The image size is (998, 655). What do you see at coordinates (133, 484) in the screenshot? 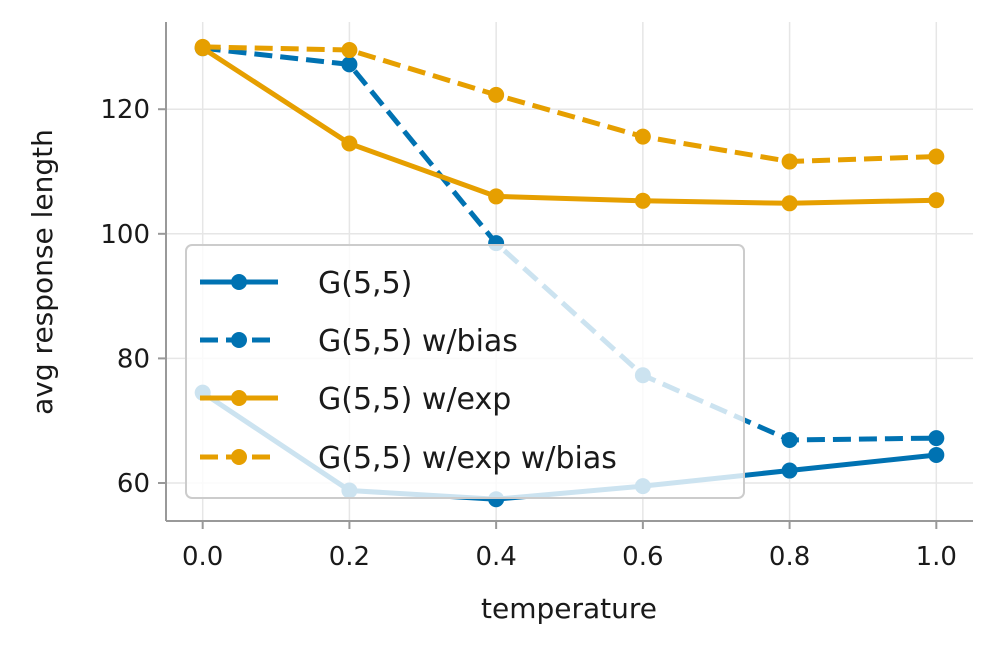
I see `y-tick-label: 60` at bounding box center [133, 484].